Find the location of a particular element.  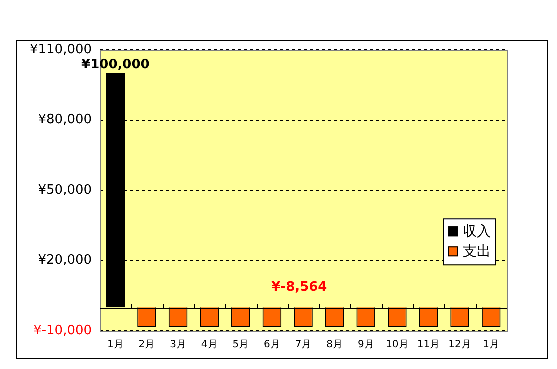

y-tick-label: ¥80,000 is located at coordinates (65, 120).